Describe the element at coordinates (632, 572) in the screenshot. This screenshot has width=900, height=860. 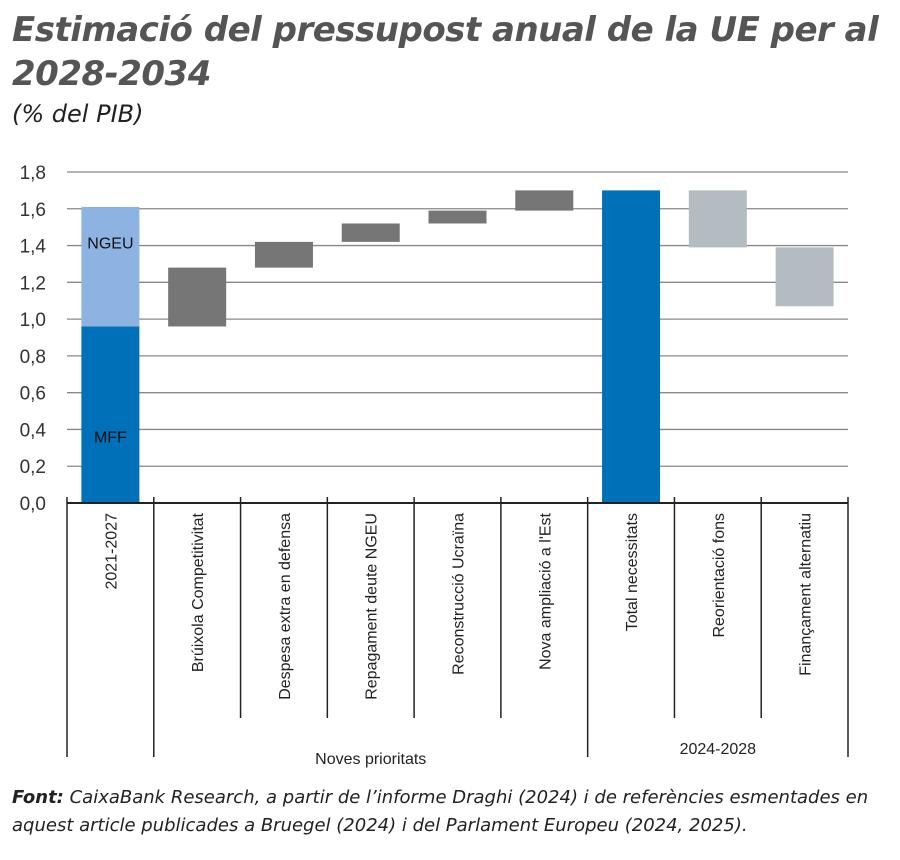
I see `x-tick-label: Total necessitats` at that location.